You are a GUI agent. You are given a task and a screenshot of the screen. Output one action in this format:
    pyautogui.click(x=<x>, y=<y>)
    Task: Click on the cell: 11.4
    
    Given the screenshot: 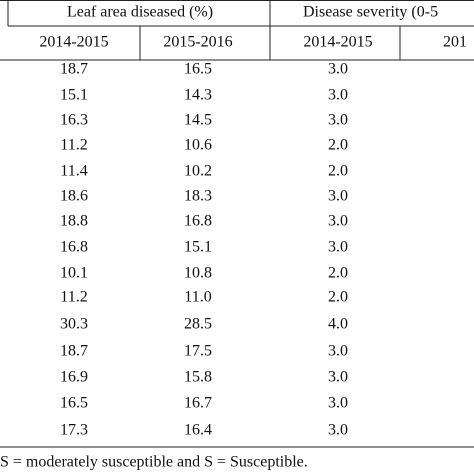 What is the action you would take?
    pyautogui.click(x=73, y=171)
    